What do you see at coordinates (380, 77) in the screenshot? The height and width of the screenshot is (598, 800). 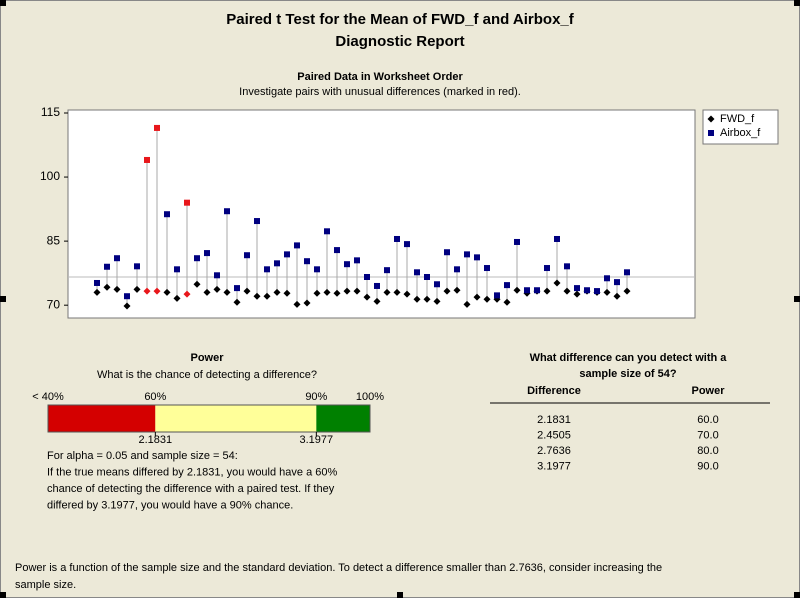 I see `chart-title: Paired Data in Worksheet Order` at bounding box center [380, 77].